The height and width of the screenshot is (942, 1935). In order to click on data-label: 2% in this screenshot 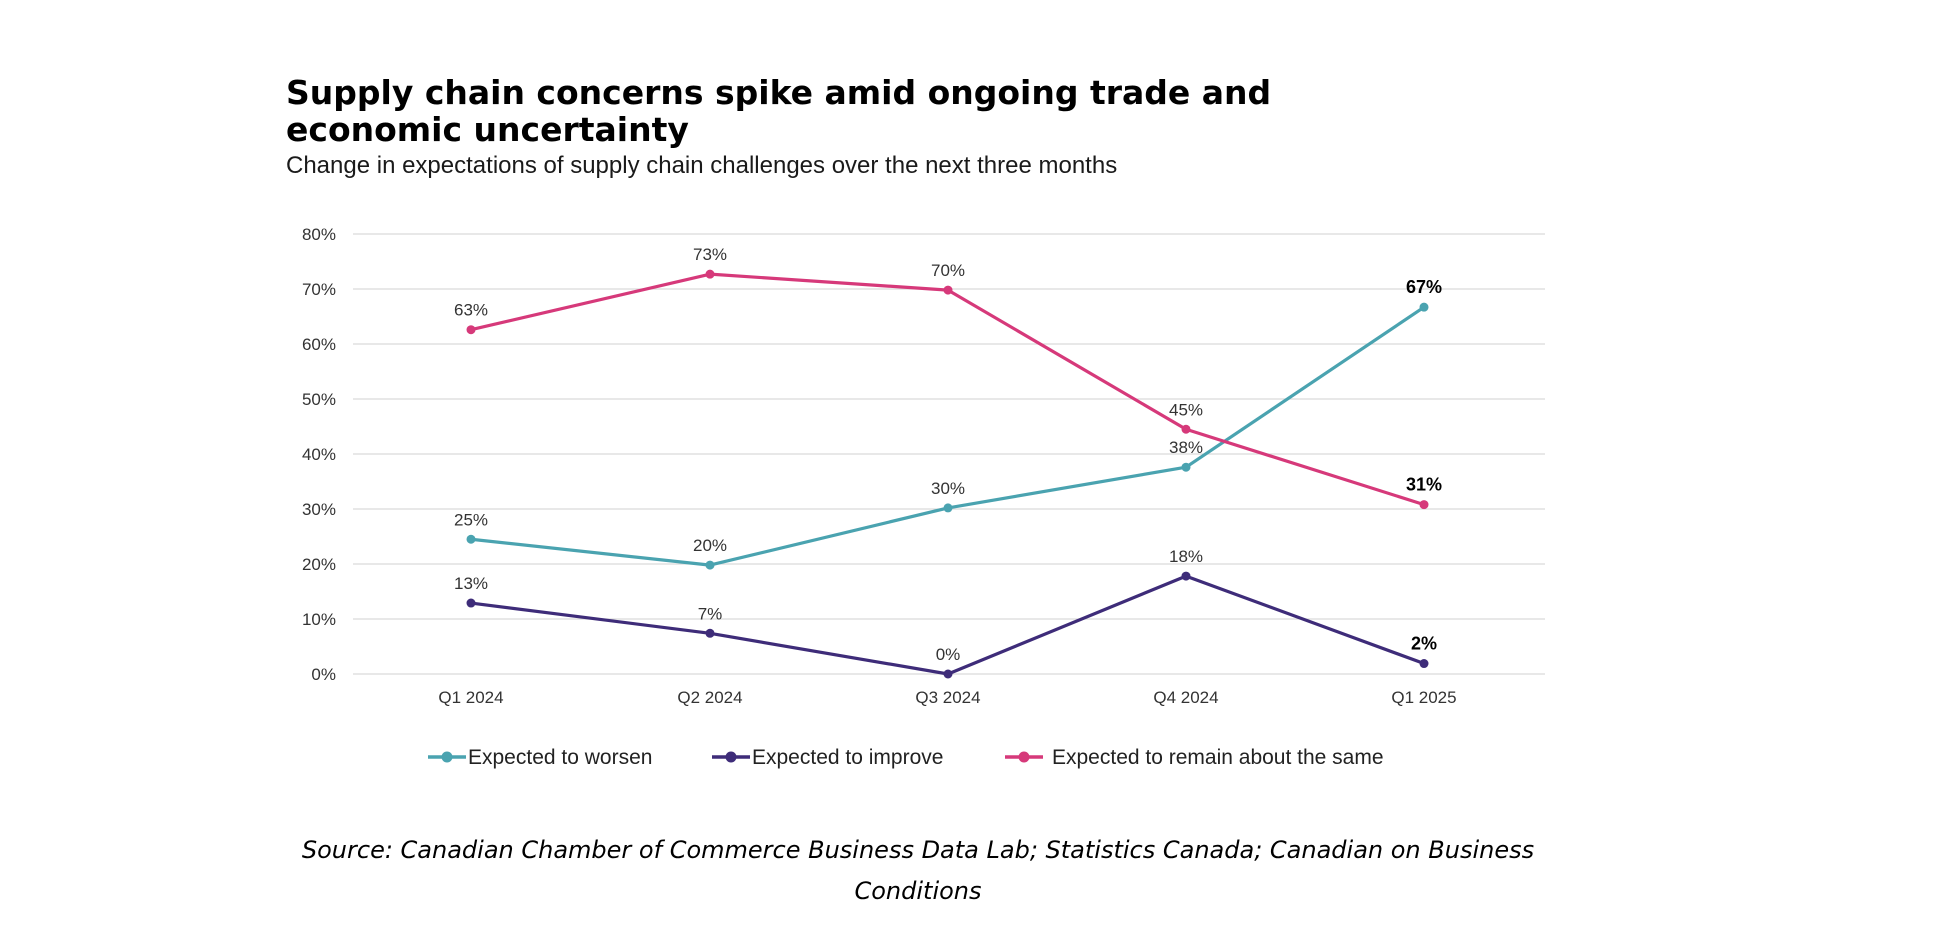, I will do `click(1424, 644)`.